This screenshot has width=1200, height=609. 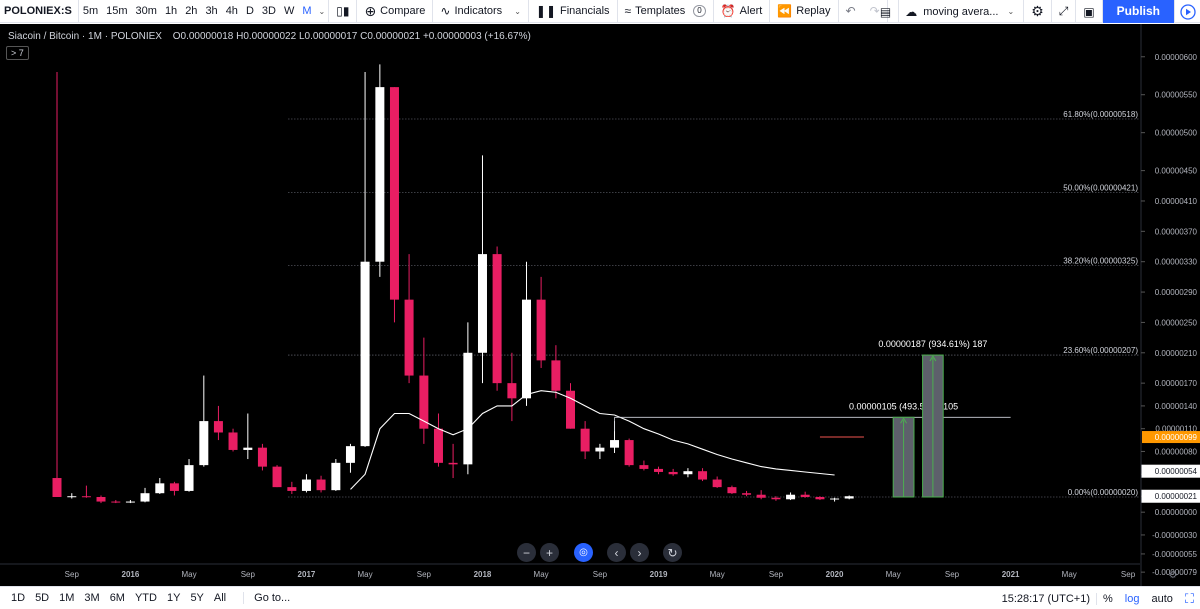 I want to click on interval-w: W, so click(x=289, y=10).